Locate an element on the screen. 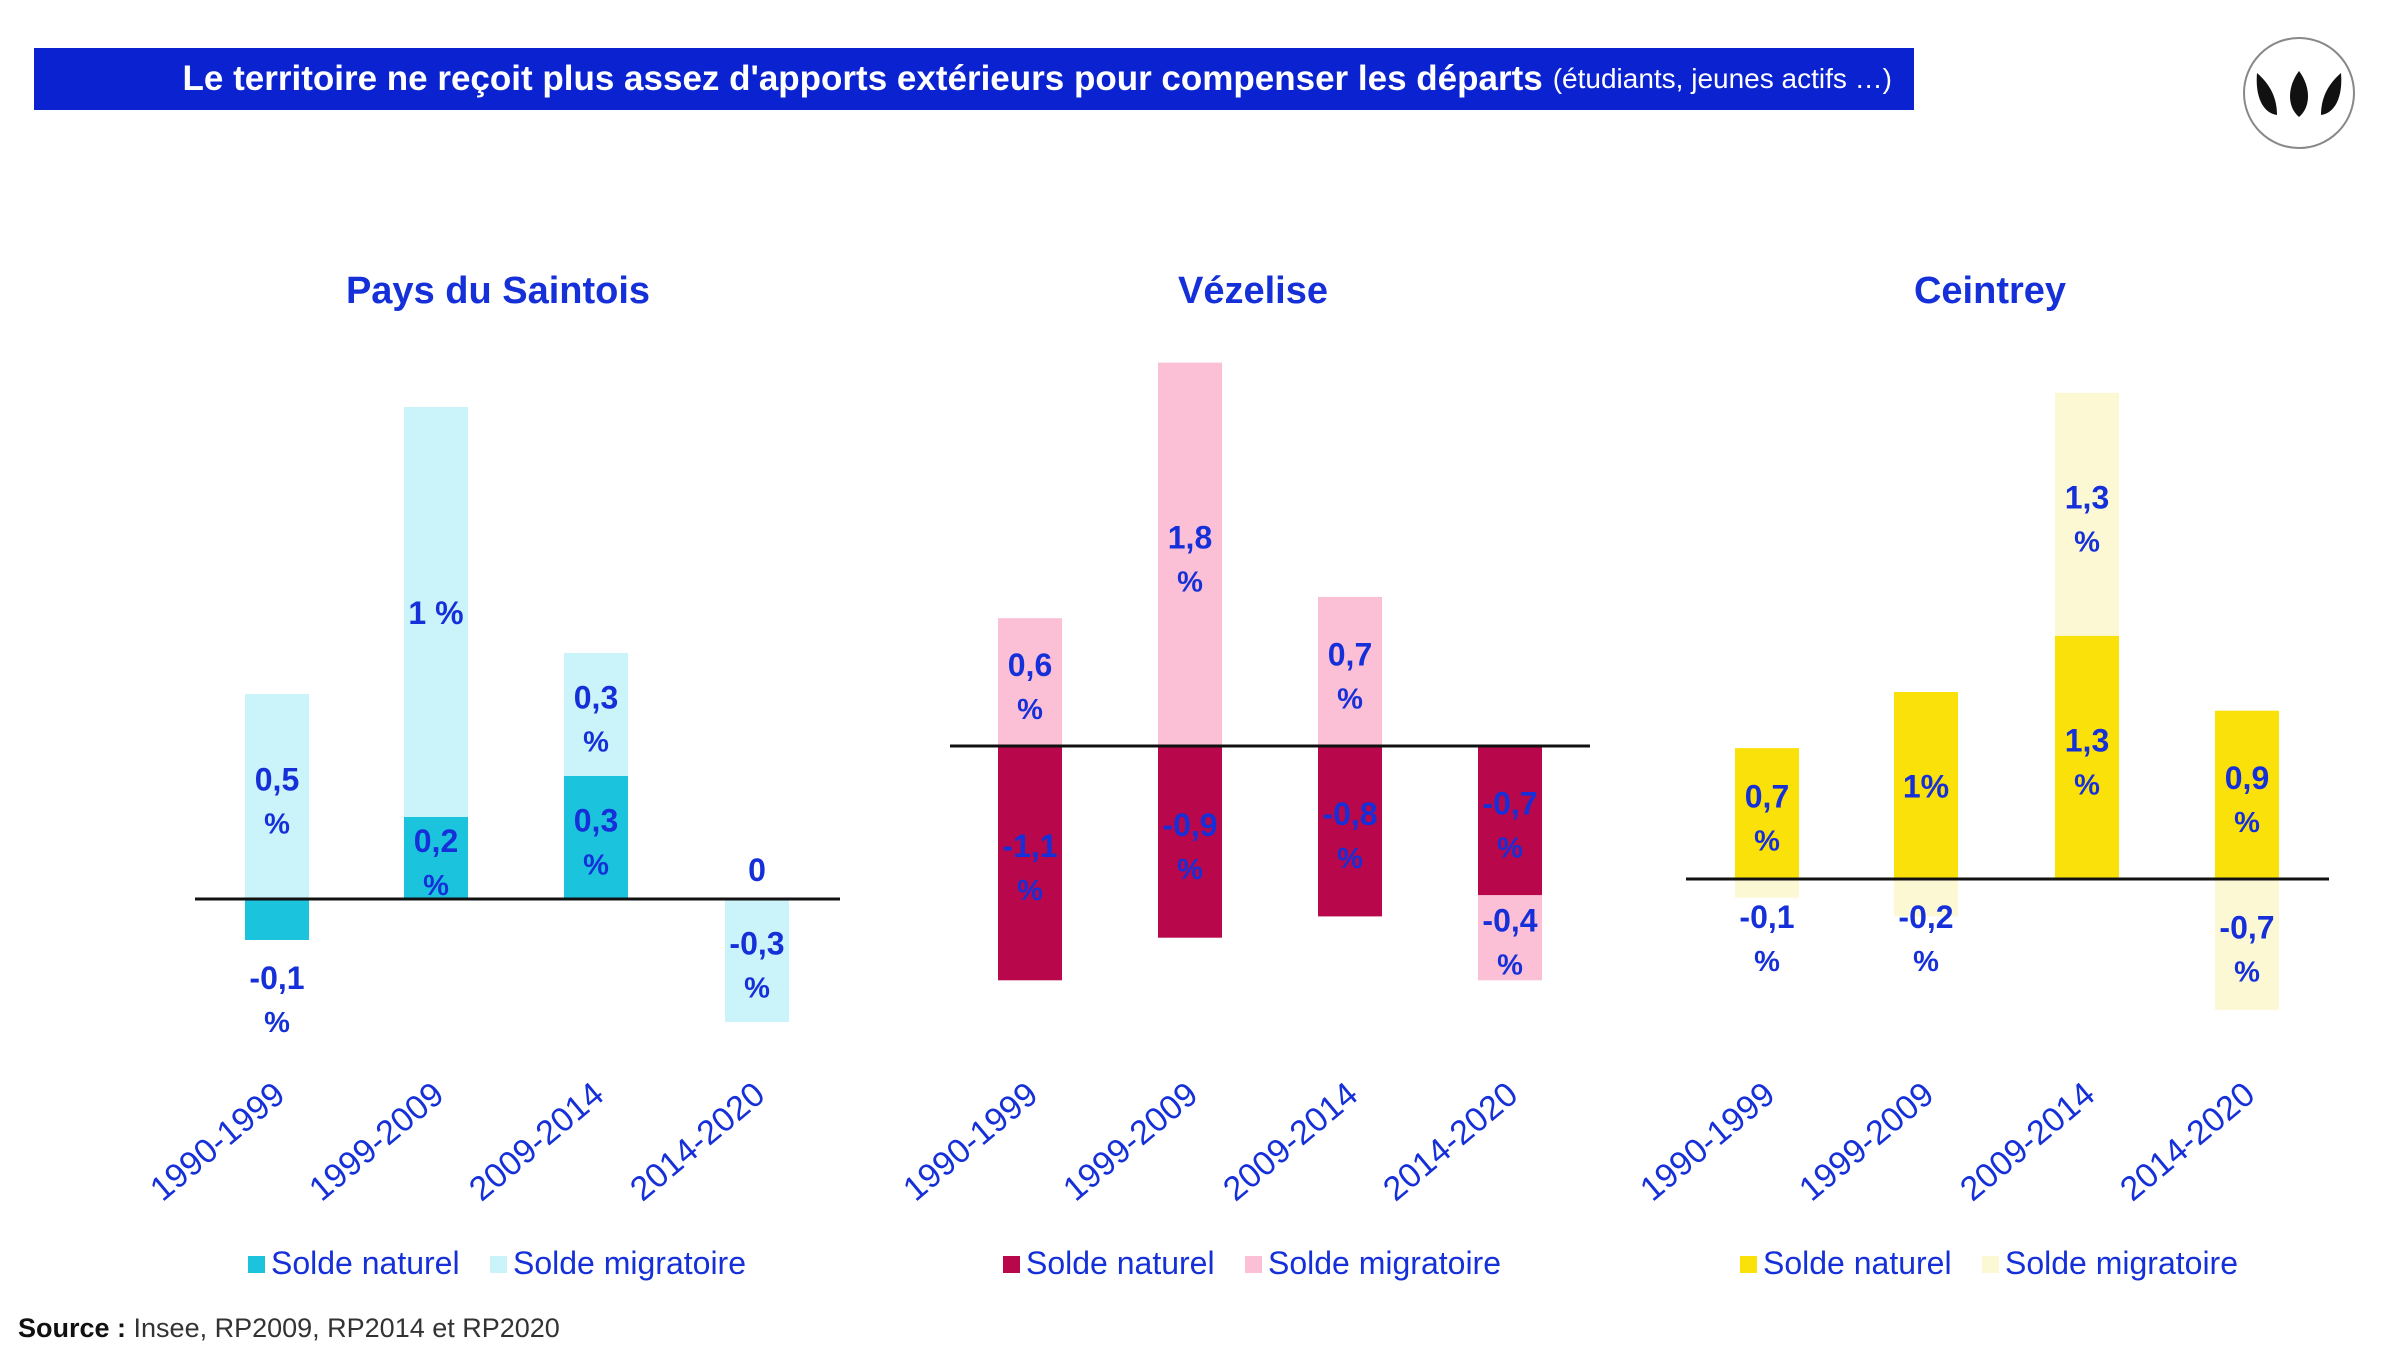 The width and height of the screenshot is (2400, 1350). data-label-naturel-value: -0,1 is located at coordinates (276, 978).